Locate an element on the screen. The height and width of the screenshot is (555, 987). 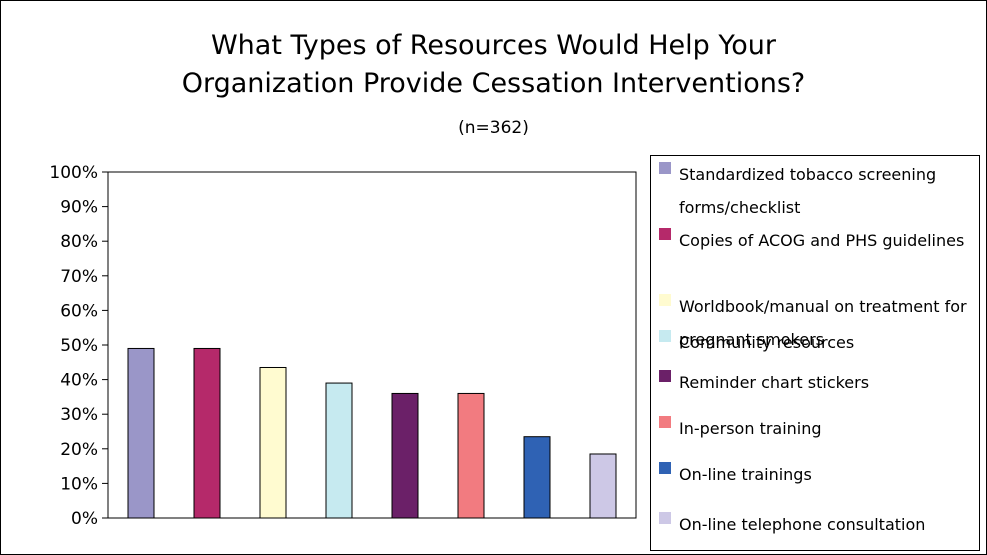
legend-label: On-line telephone consultation is located at coordinates (802, 524).